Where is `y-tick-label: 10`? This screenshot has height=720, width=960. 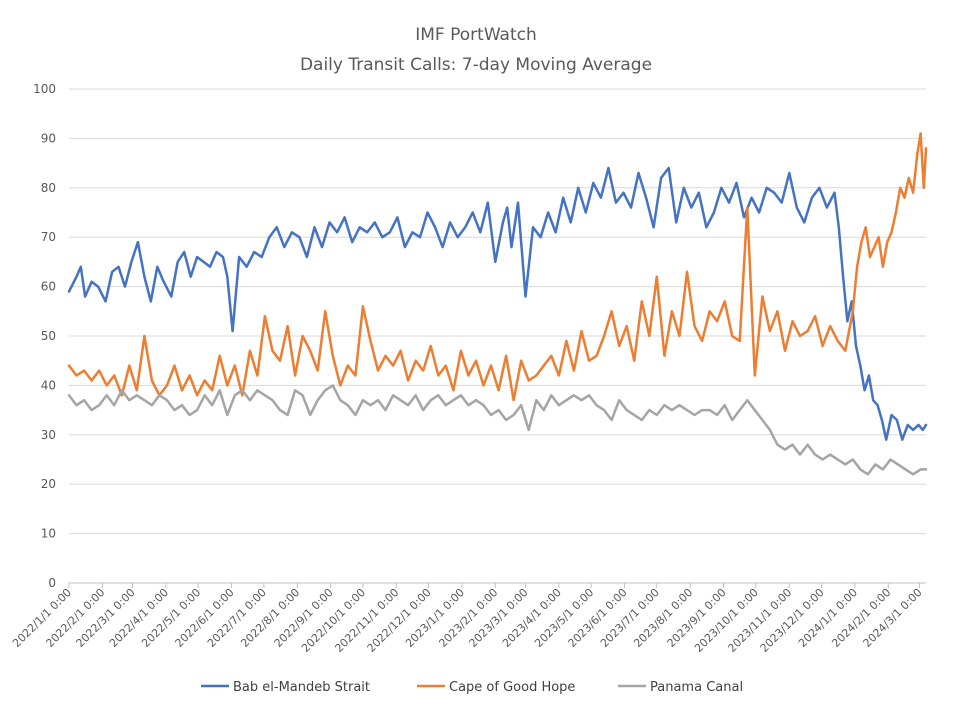
y-tick-label: 10 is located at coordinates (48, 534).